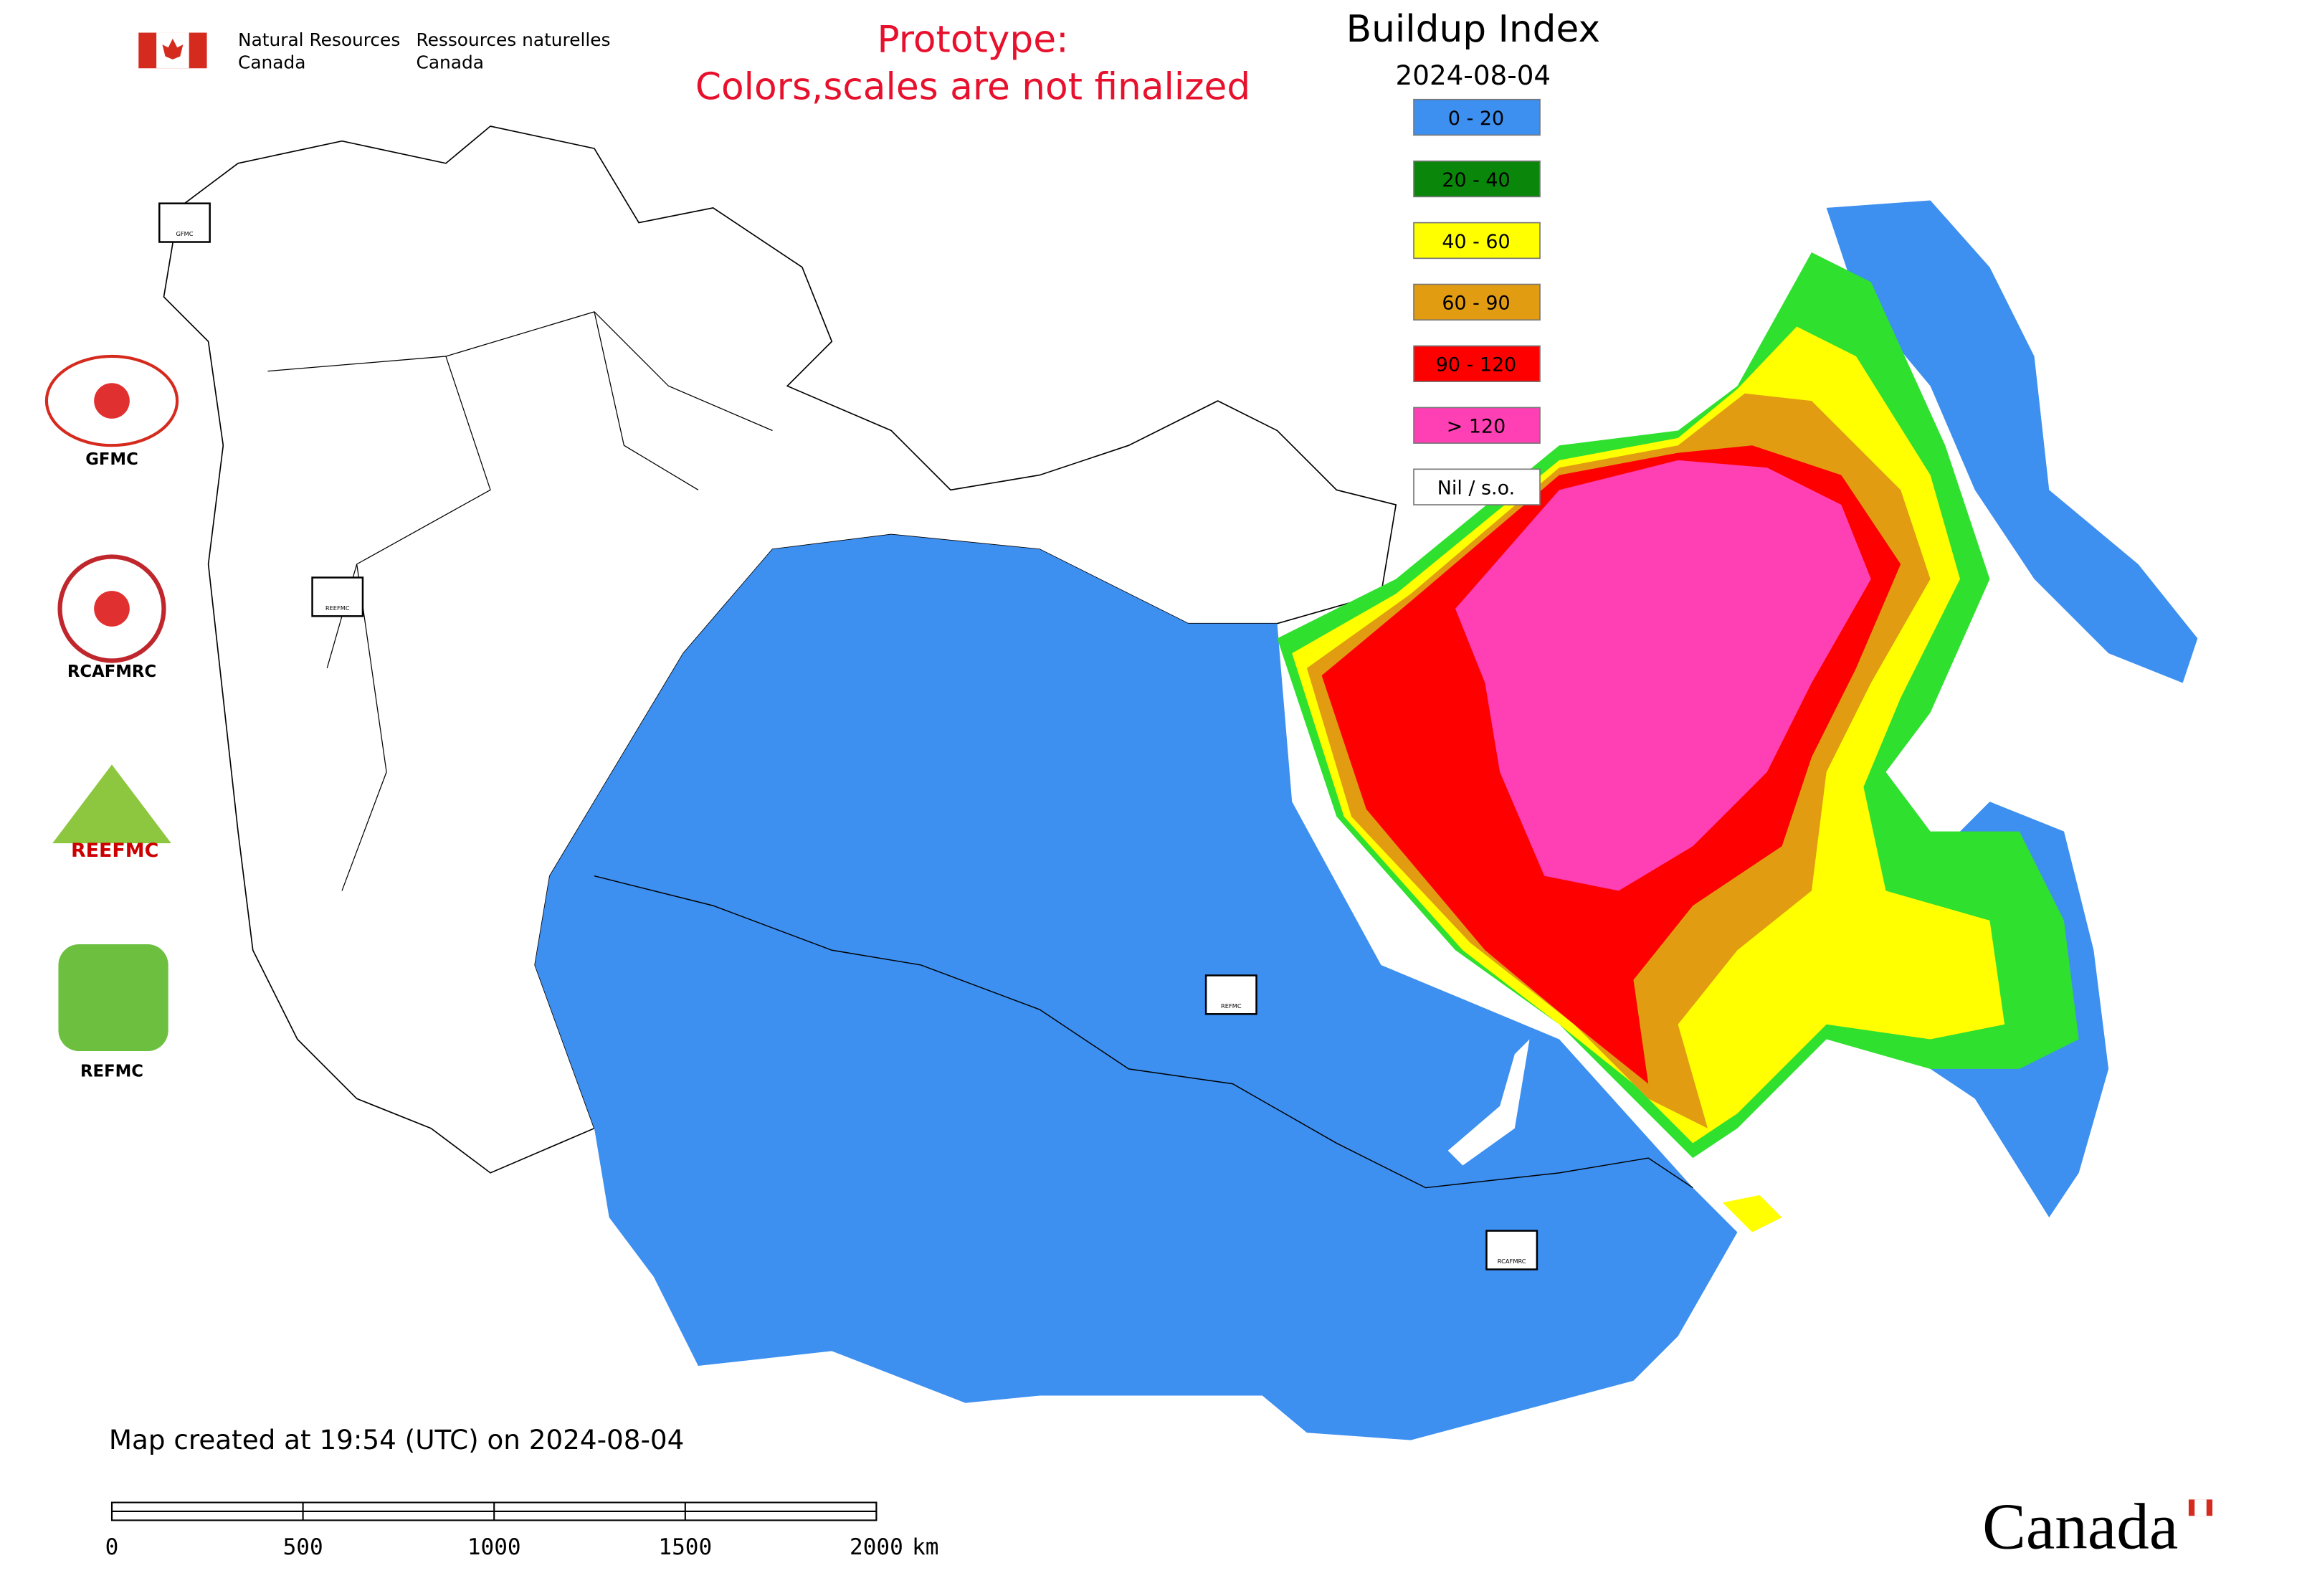 The image size is (2302, 1596). Describe the element at coordinates (1512, 1261) in the screenshot. I see `map-logo-label: RCAFMRC` at that location.